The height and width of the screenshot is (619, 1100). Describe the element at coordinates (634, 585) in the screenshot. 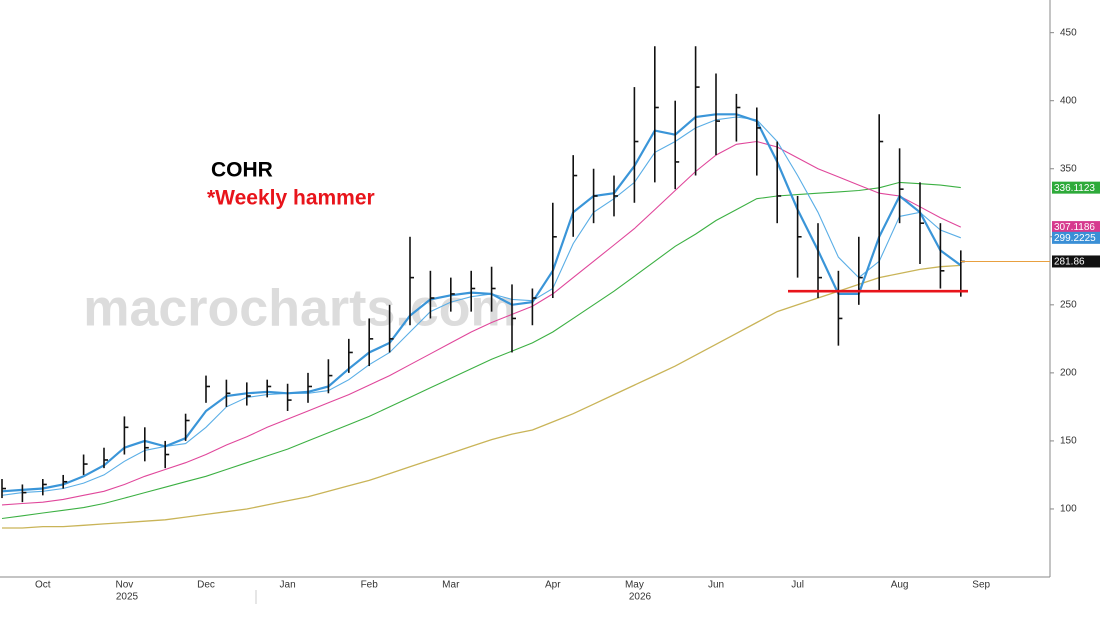

I see `x-tick-label: May` at that location.